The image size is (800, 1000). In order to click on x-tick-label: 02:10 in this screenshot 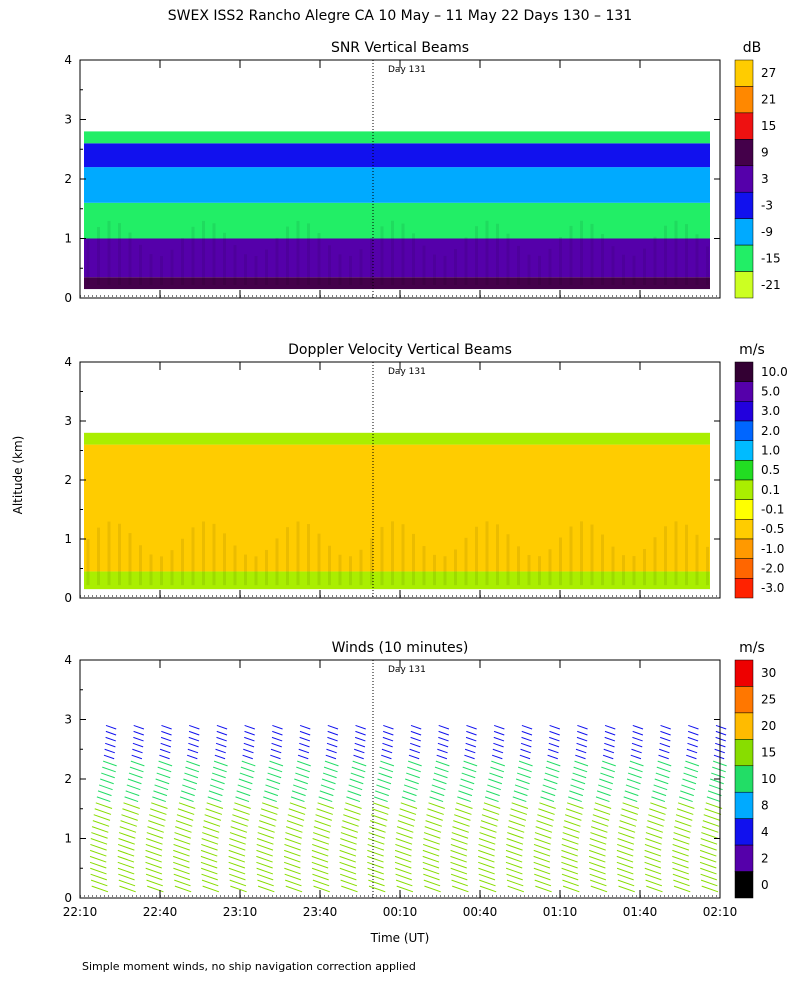, I will do `click(720, 912)`.